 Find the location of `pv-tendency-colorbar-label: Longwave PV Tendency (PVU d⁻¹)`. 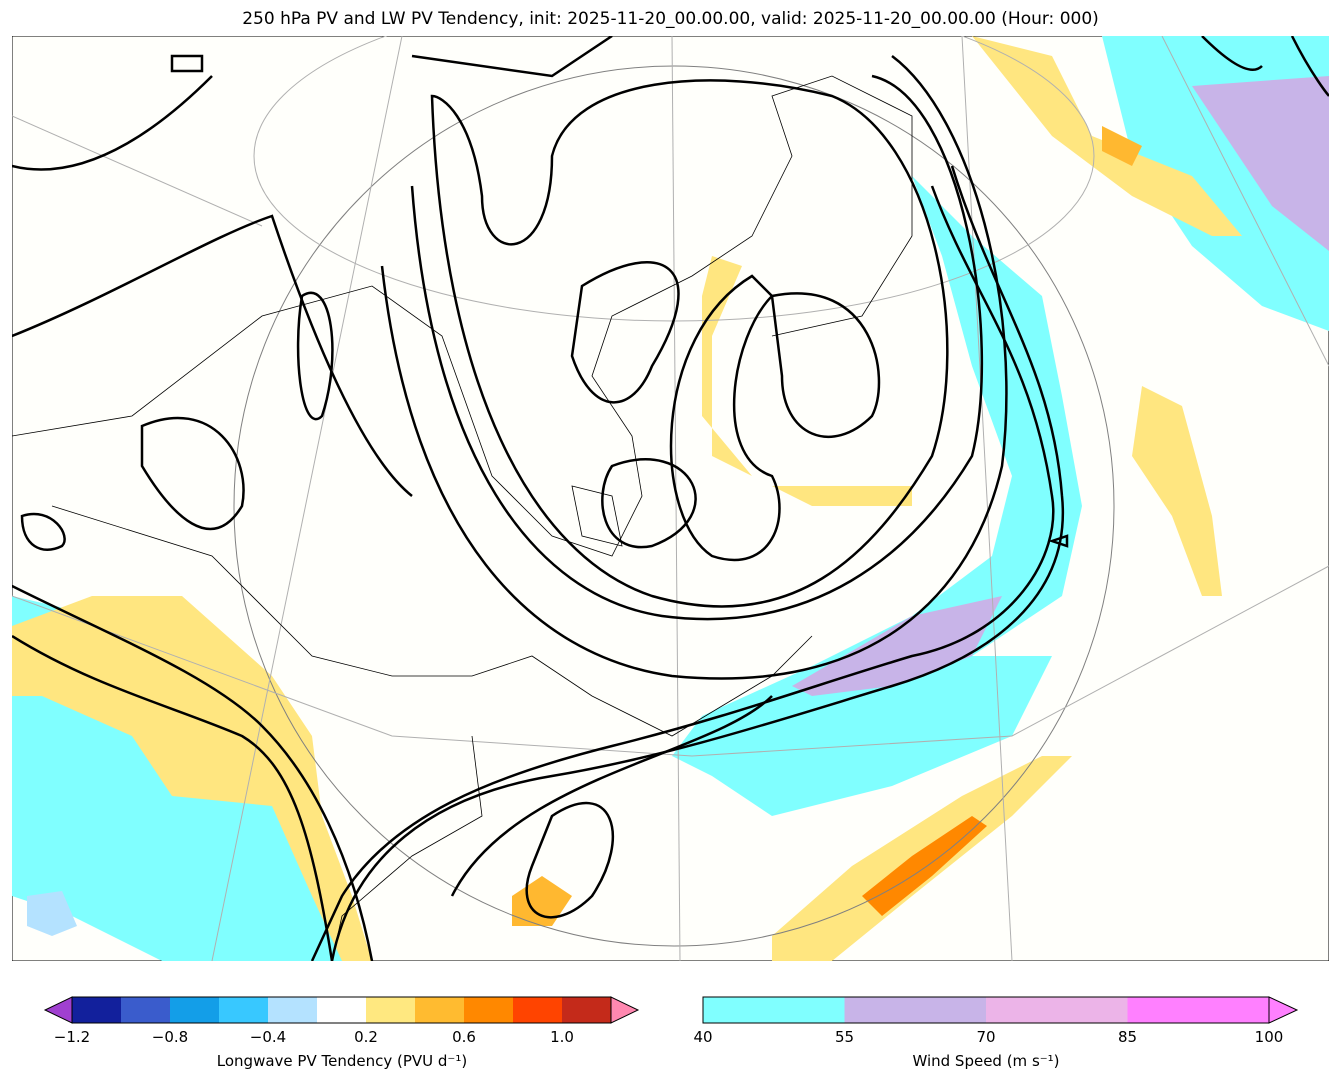

pv-tendency-colorbar-label: Longwave PV Tendency (PVU d⁻¹) is located at coordinates (342, 1061).